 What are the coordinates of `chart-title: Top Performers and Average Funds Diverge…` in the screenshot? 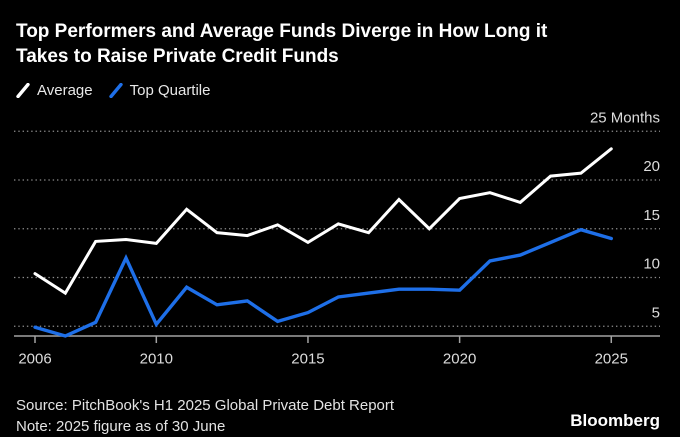 It's located at (281, 44).